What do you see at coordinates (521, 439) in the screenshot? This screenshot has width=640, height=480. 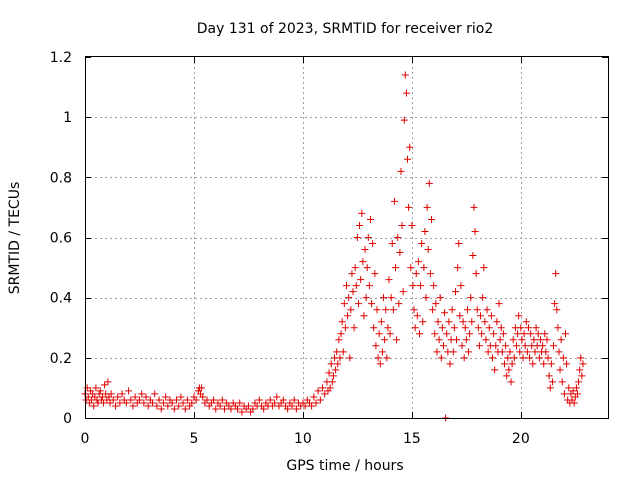 I see `x-tick-label: 20` at bounding box center [521, 439].